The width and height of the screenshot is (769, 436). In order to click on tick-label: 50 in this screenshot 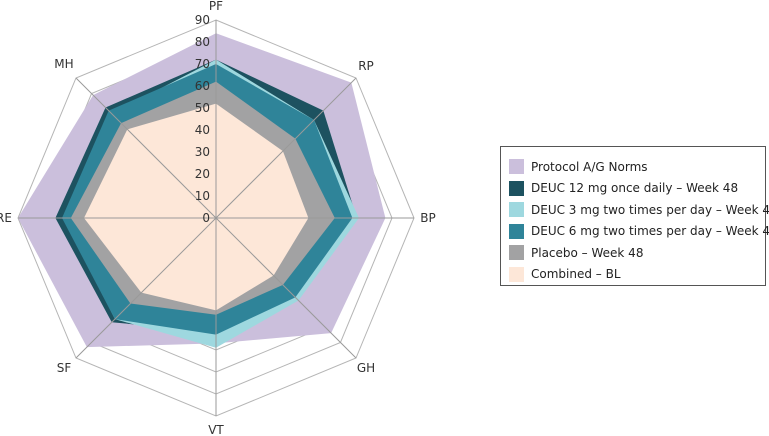, I will do `click(202, 108)`.